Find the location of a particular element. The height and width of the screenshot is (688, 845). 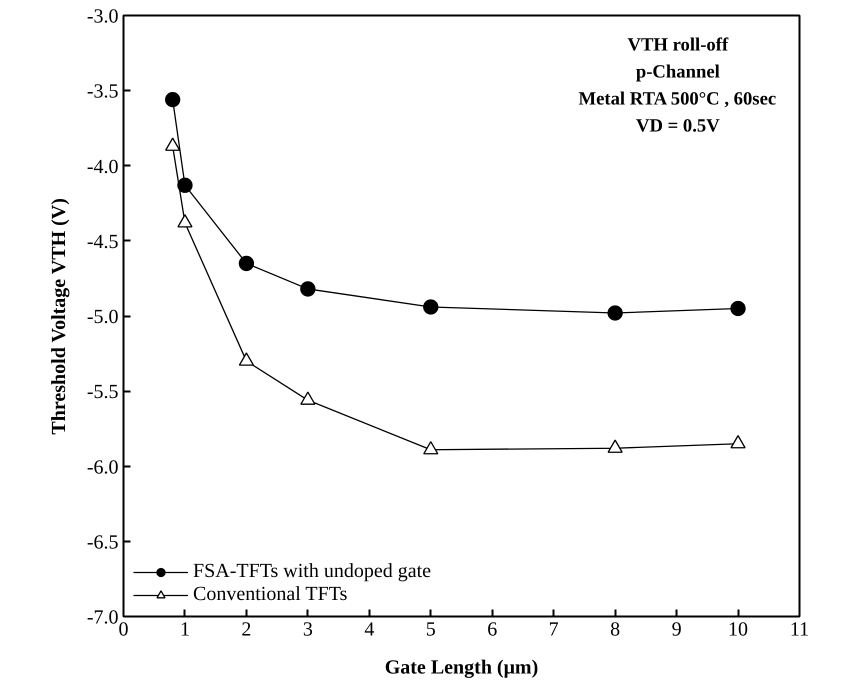

y-tick-label: -4.5 is located at coordinates (102, 241).